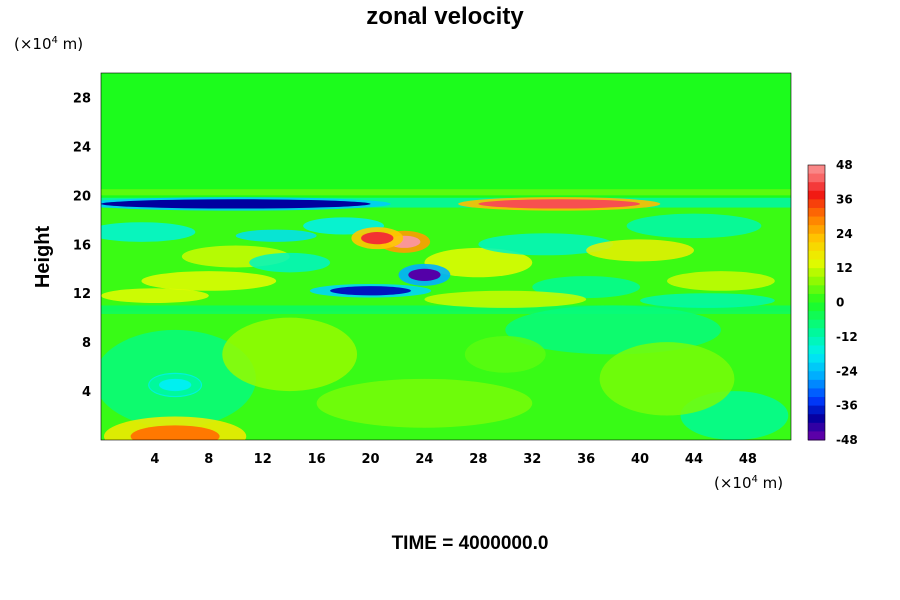 The width and height of the screenshot is (900, 600). What do you see at coordinates (844, 268) in the screenshot?
I see `colorbar-tick-label: 12` at bounding box center [844, 268].